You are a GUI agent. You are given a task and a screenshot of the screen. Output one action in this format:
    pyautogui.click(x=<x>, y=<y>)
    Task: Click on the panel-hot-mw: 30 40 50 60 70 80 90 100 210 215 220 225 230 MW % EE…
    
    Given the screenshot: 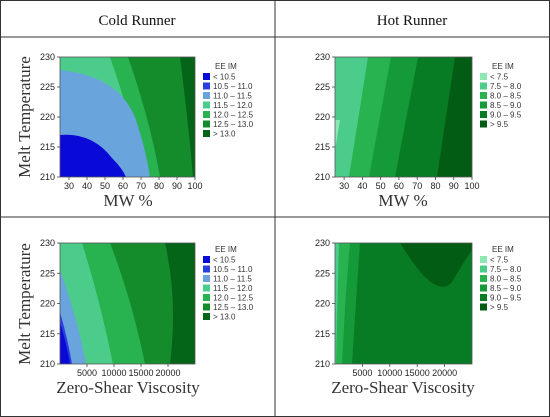 What is the action you would take?
    pyautogui.click(x=418, y=131)
    